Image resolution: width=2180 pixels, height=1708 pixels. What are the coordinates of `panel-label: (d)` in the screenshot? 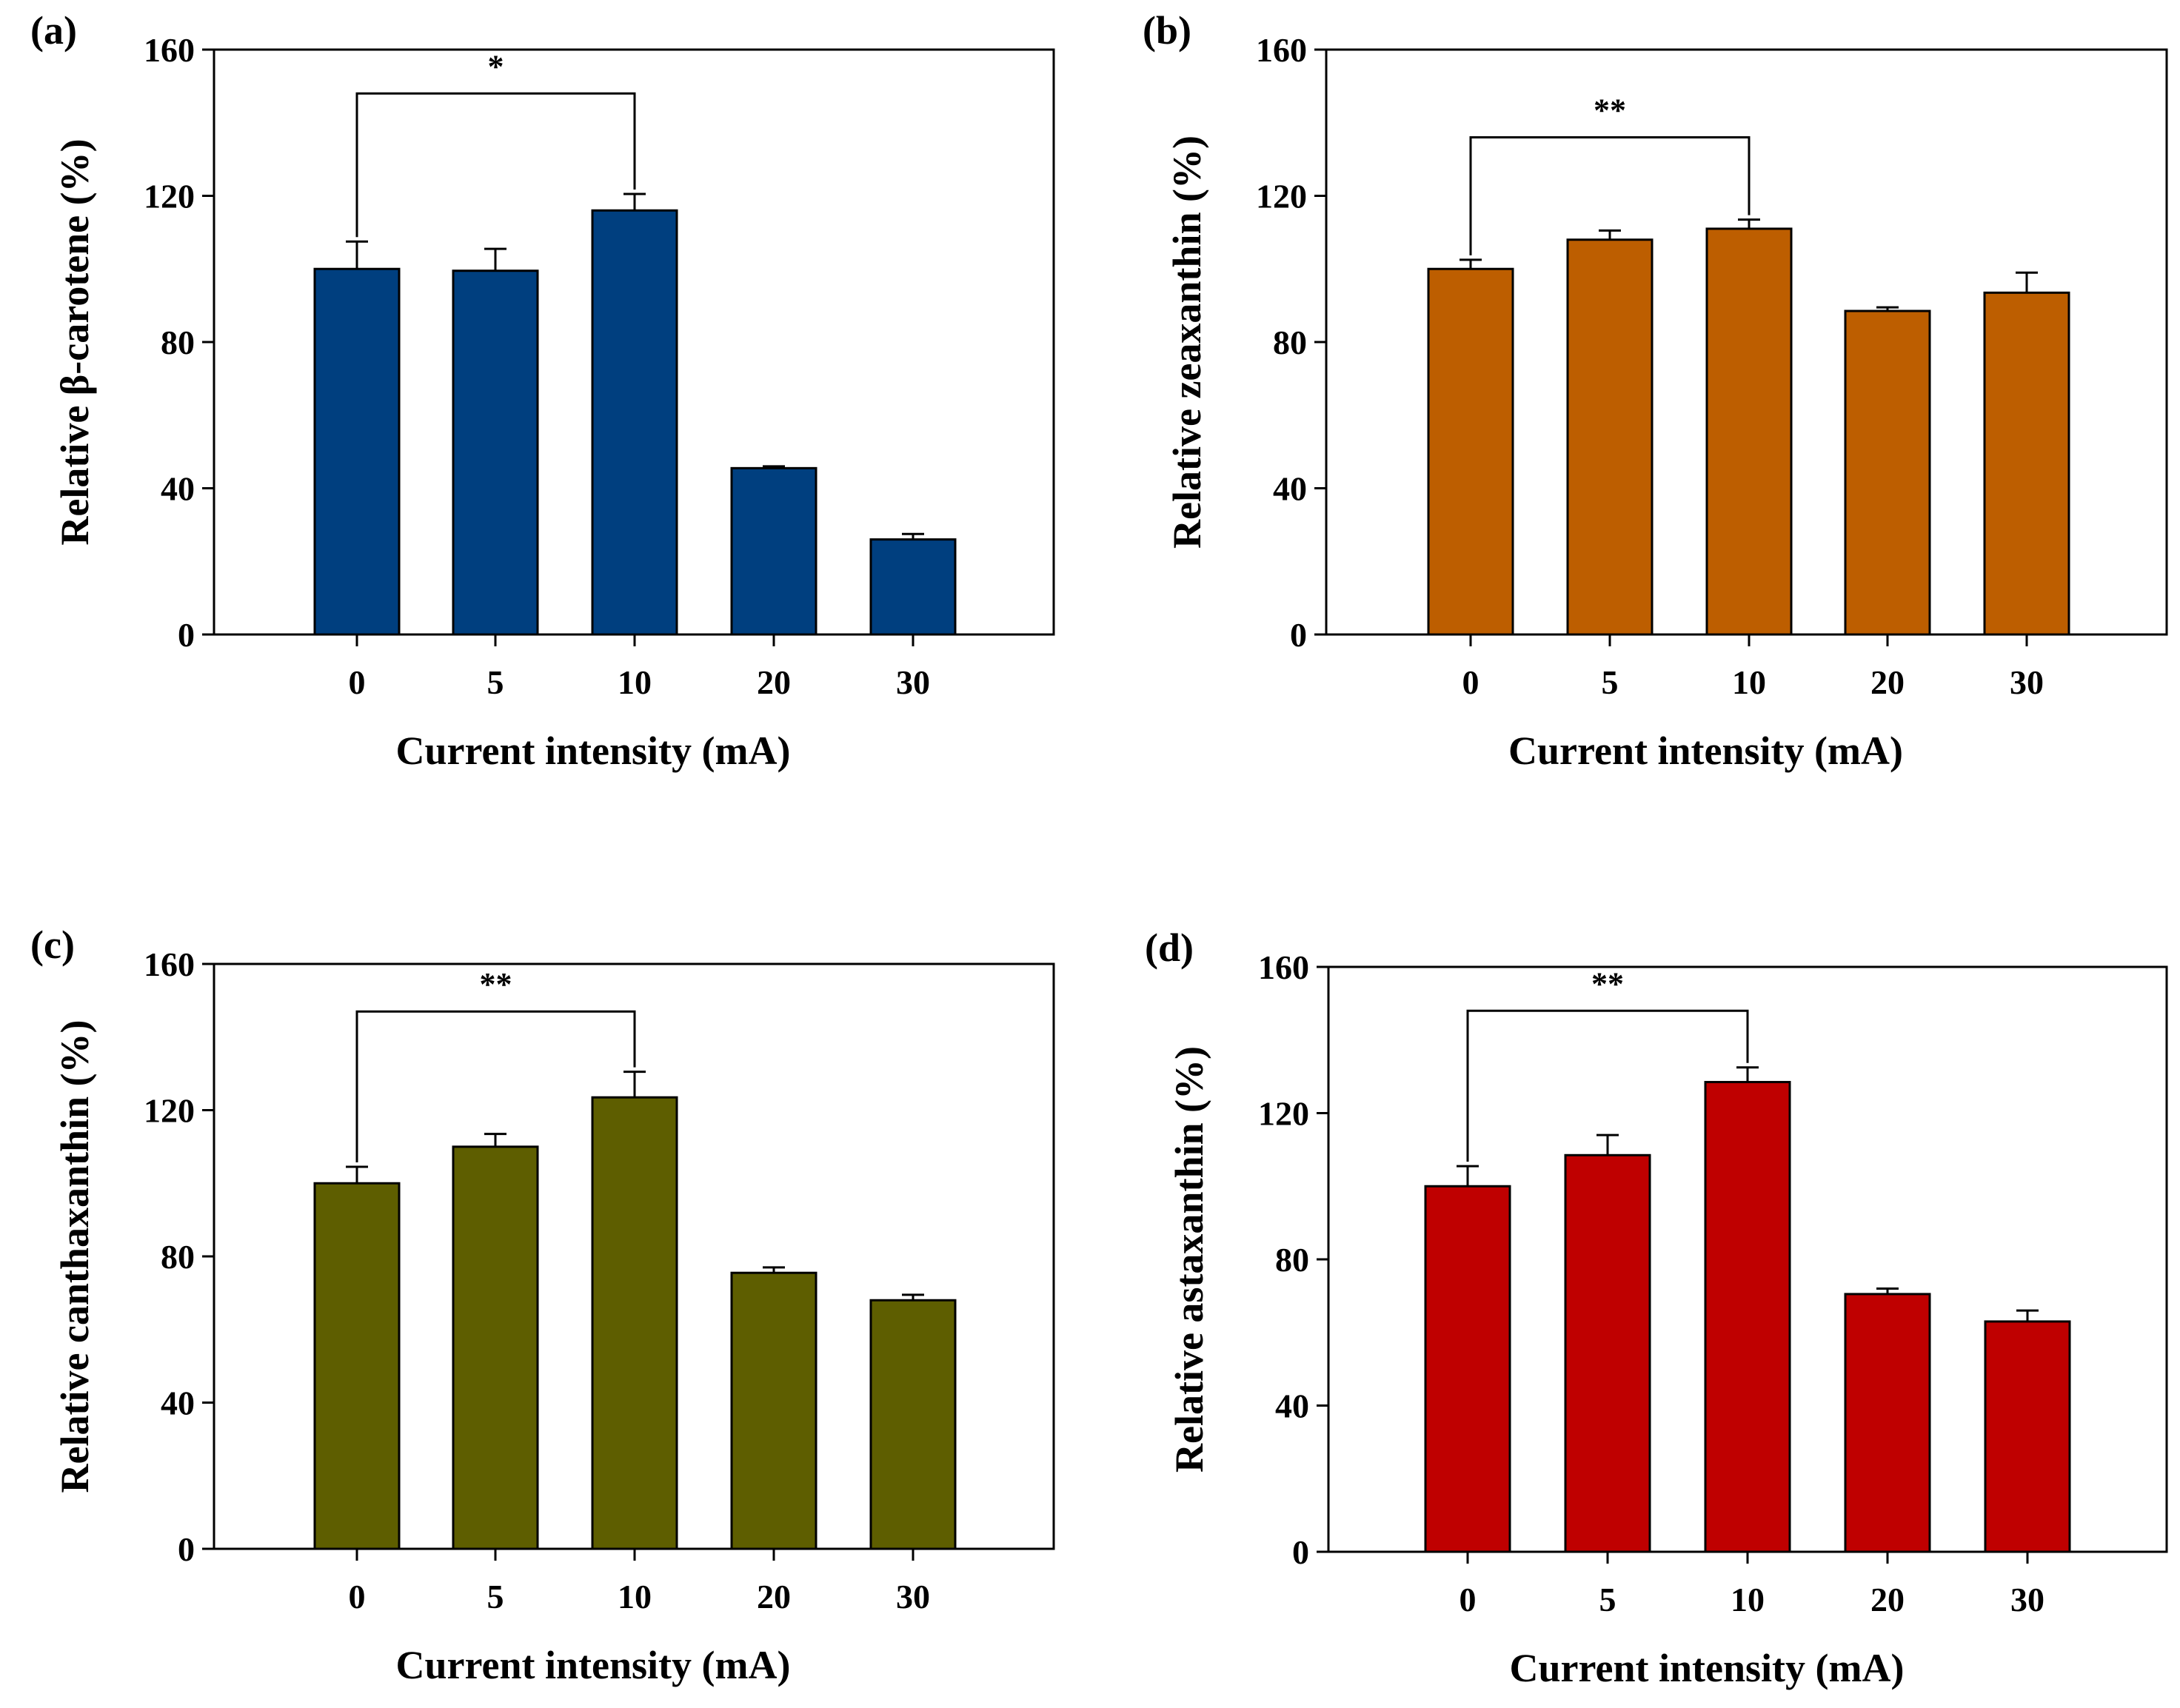 It's located at (1170, 947).